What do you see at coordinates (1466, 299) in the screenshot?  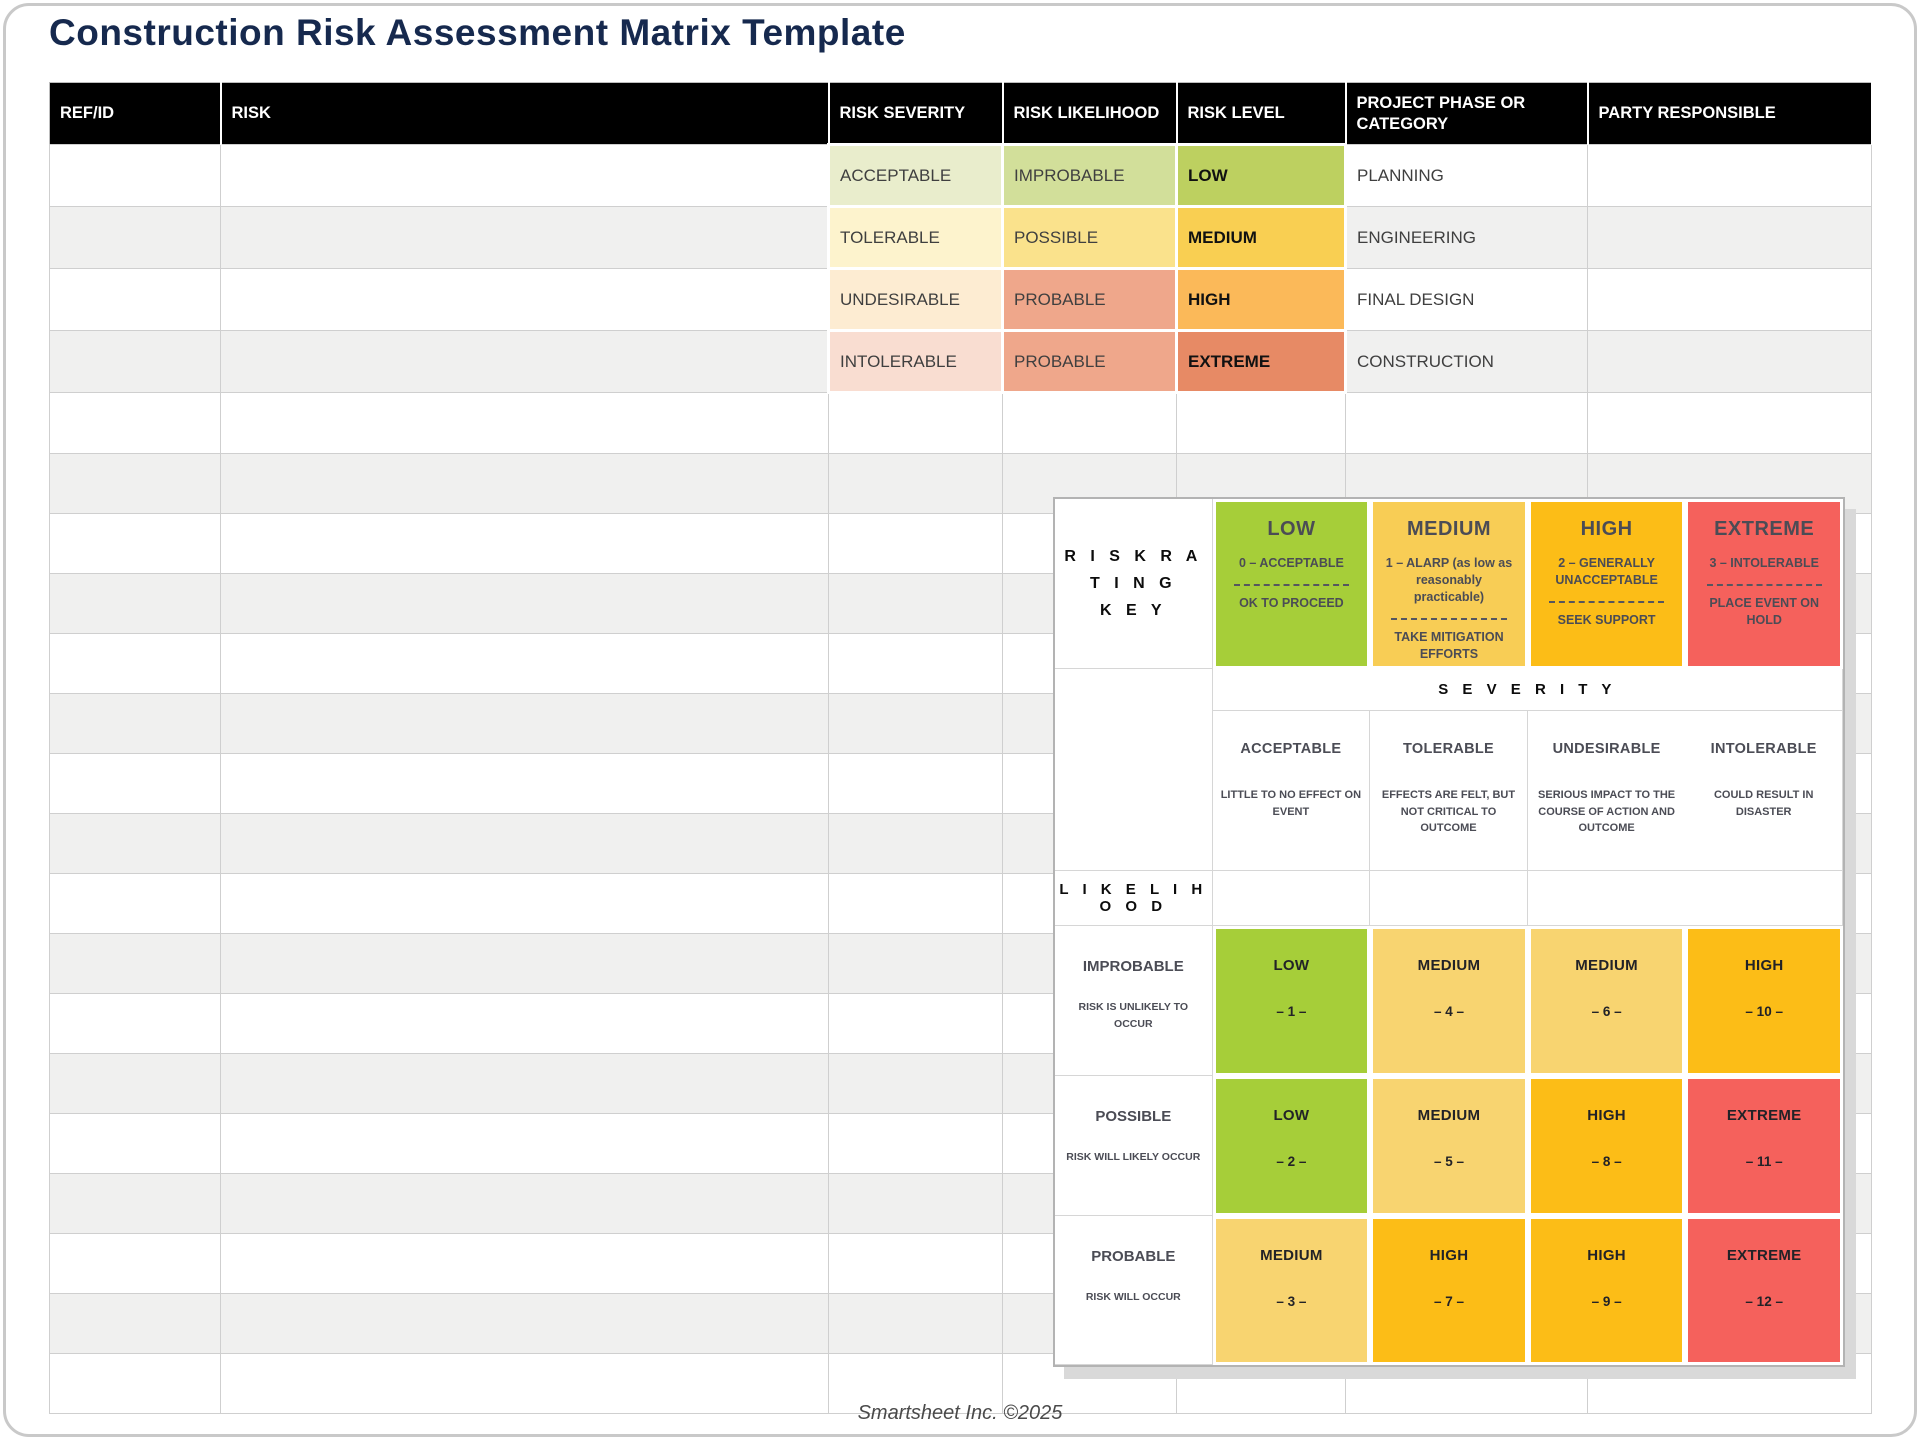 I see `project-phase-cell: FINAL DESIGN` at bounding box center [1466, 299].